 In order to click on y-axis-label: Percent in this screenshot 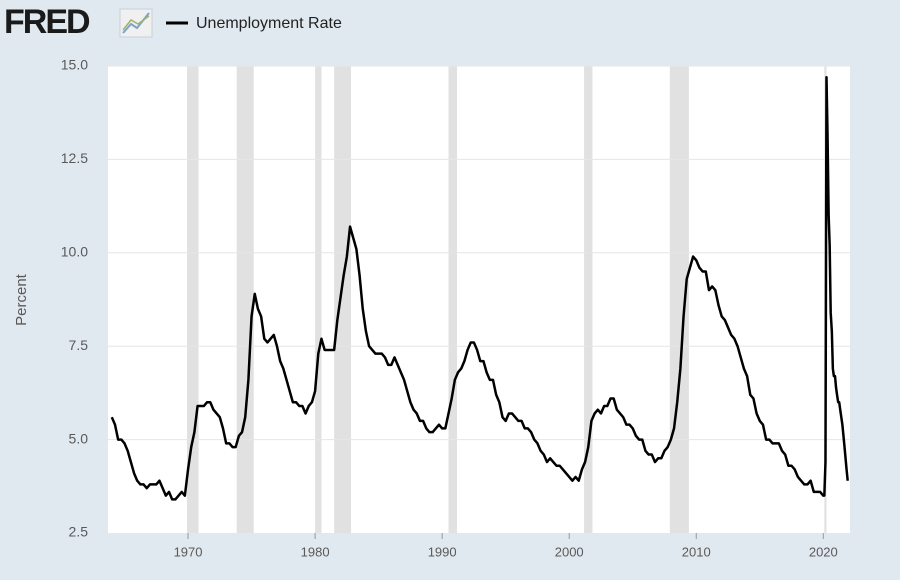, I will do `click(21, 299)`.